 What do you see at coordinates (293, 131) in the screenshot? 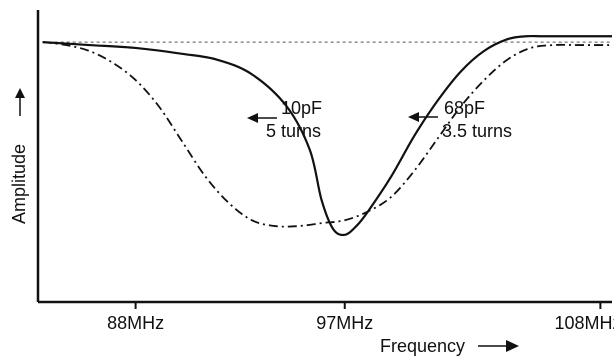
I see `annotation-10pf-line2: 5 turns` at bounding box center [293, 131].